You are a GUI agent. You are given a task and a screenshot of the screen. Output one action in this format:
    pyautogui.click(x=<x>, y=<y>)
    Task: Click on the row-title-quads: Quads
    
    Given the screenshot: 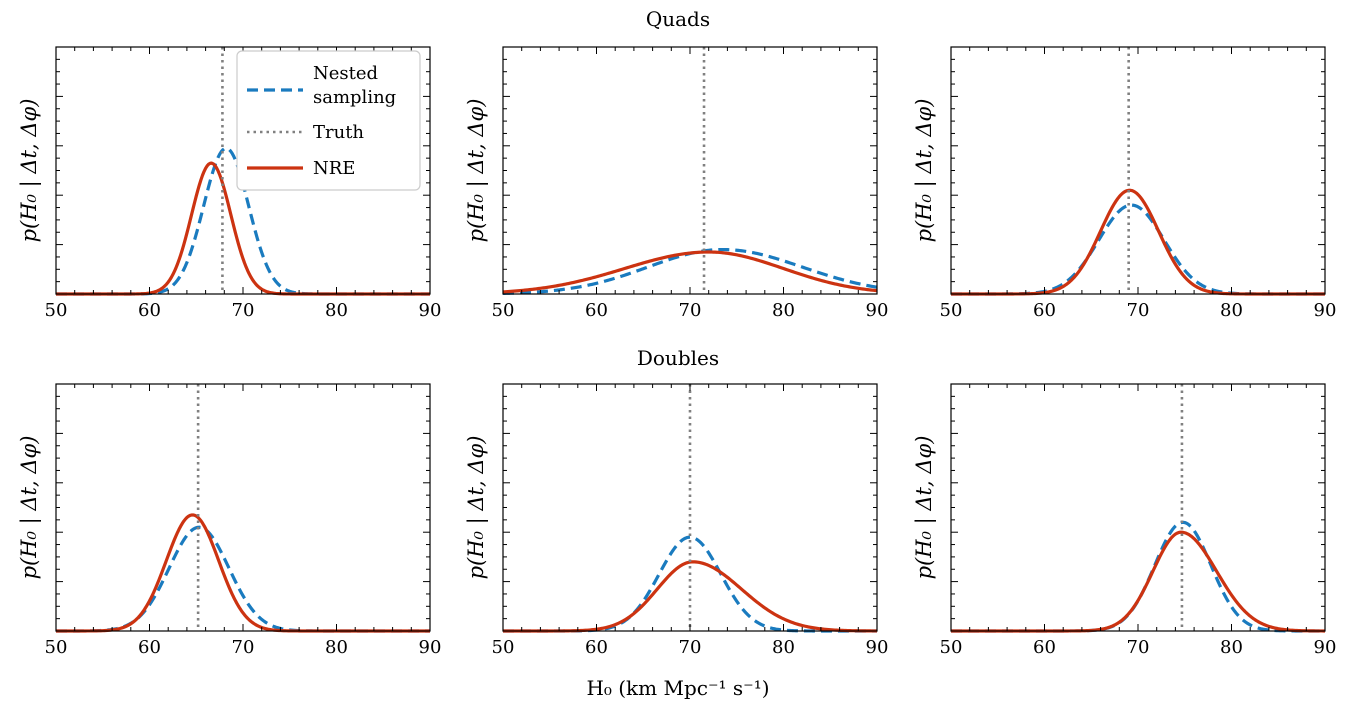 What is the action you would take?
    pyautogui.click(x=678, y=19)
    